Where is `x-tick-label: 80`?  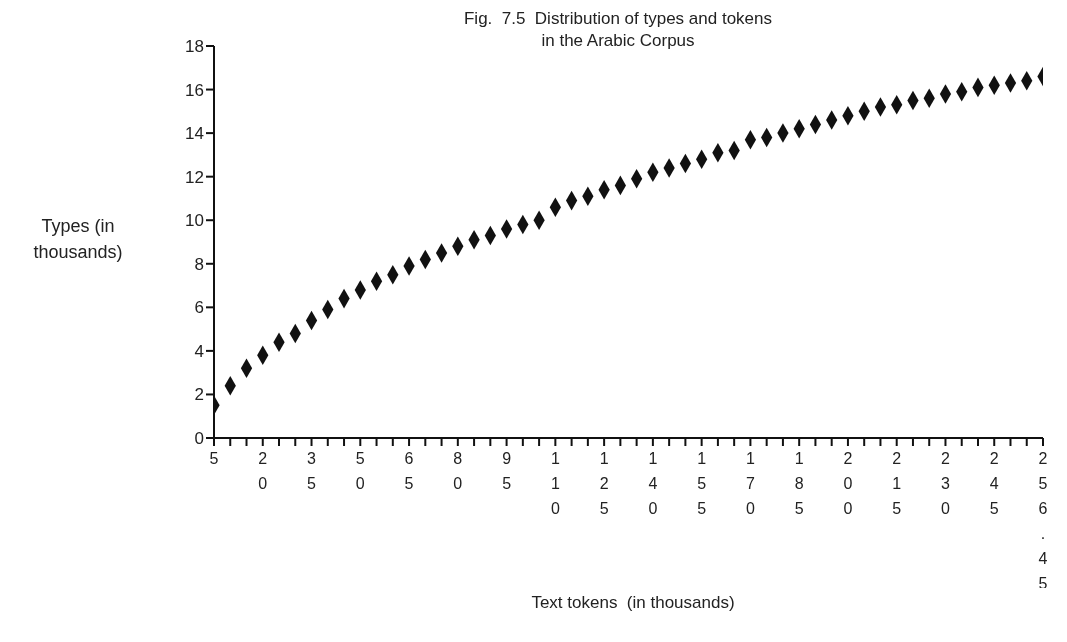 x-tick-label: 80 is located at coordinates (458, 471).